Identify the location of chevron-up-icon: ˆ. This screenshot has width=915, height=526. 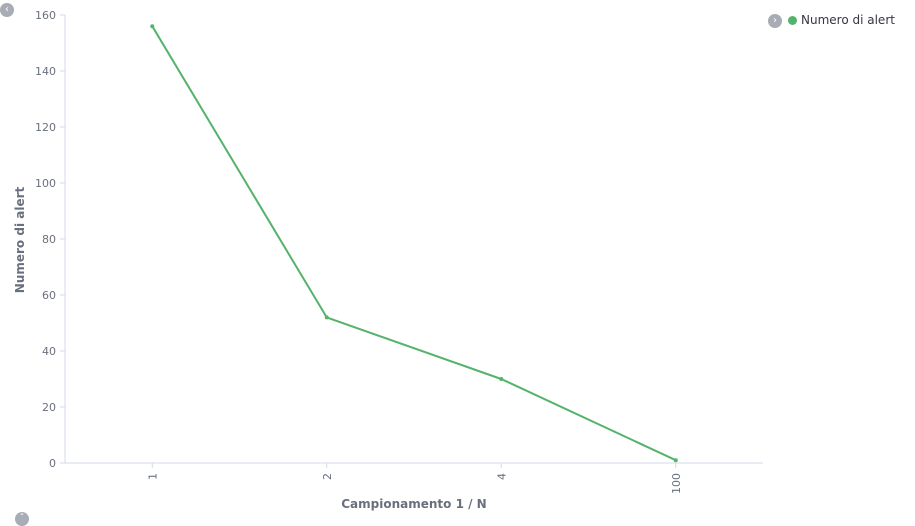
(22, 519).